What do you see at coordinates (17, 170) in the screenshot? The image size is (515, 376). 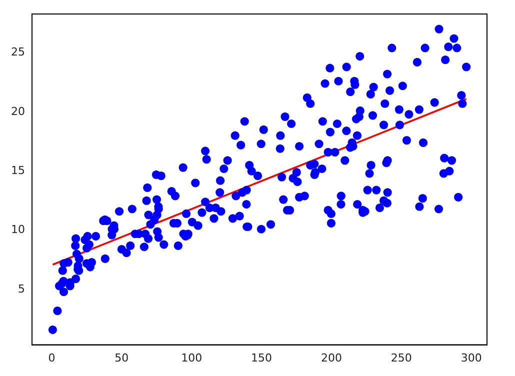 I see `y-tick-label: 15` at bounding box center [17, 170].